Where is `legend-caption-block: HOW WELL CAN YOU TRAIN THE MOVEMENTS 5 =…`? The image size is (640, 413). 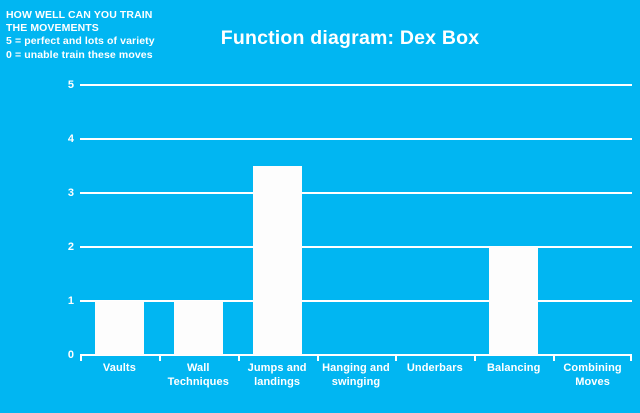 legend-caption-block: HOW WELL CAN YOU TRAIN THE MOVEMENTS 5 =… is located at coordinates (116, 35).